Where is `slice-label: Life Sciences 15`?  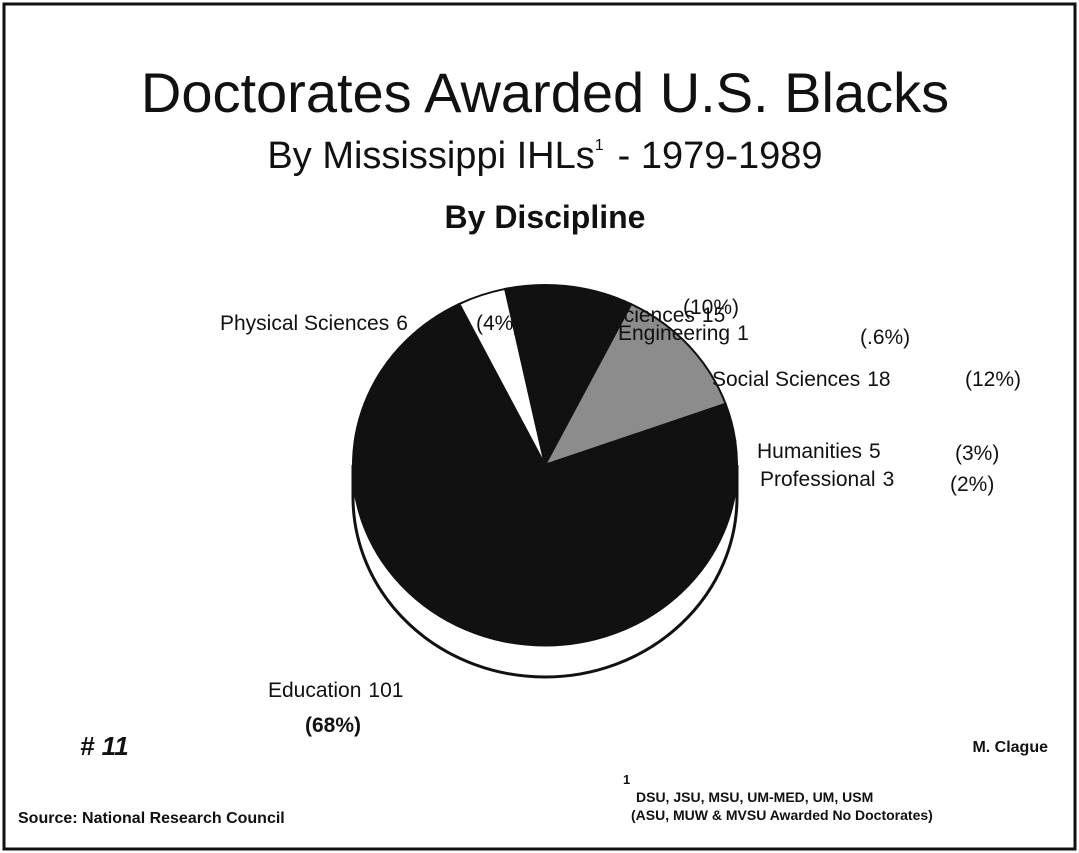
slice-label: Life Sciences 15 is located at coordinates (647, 315).